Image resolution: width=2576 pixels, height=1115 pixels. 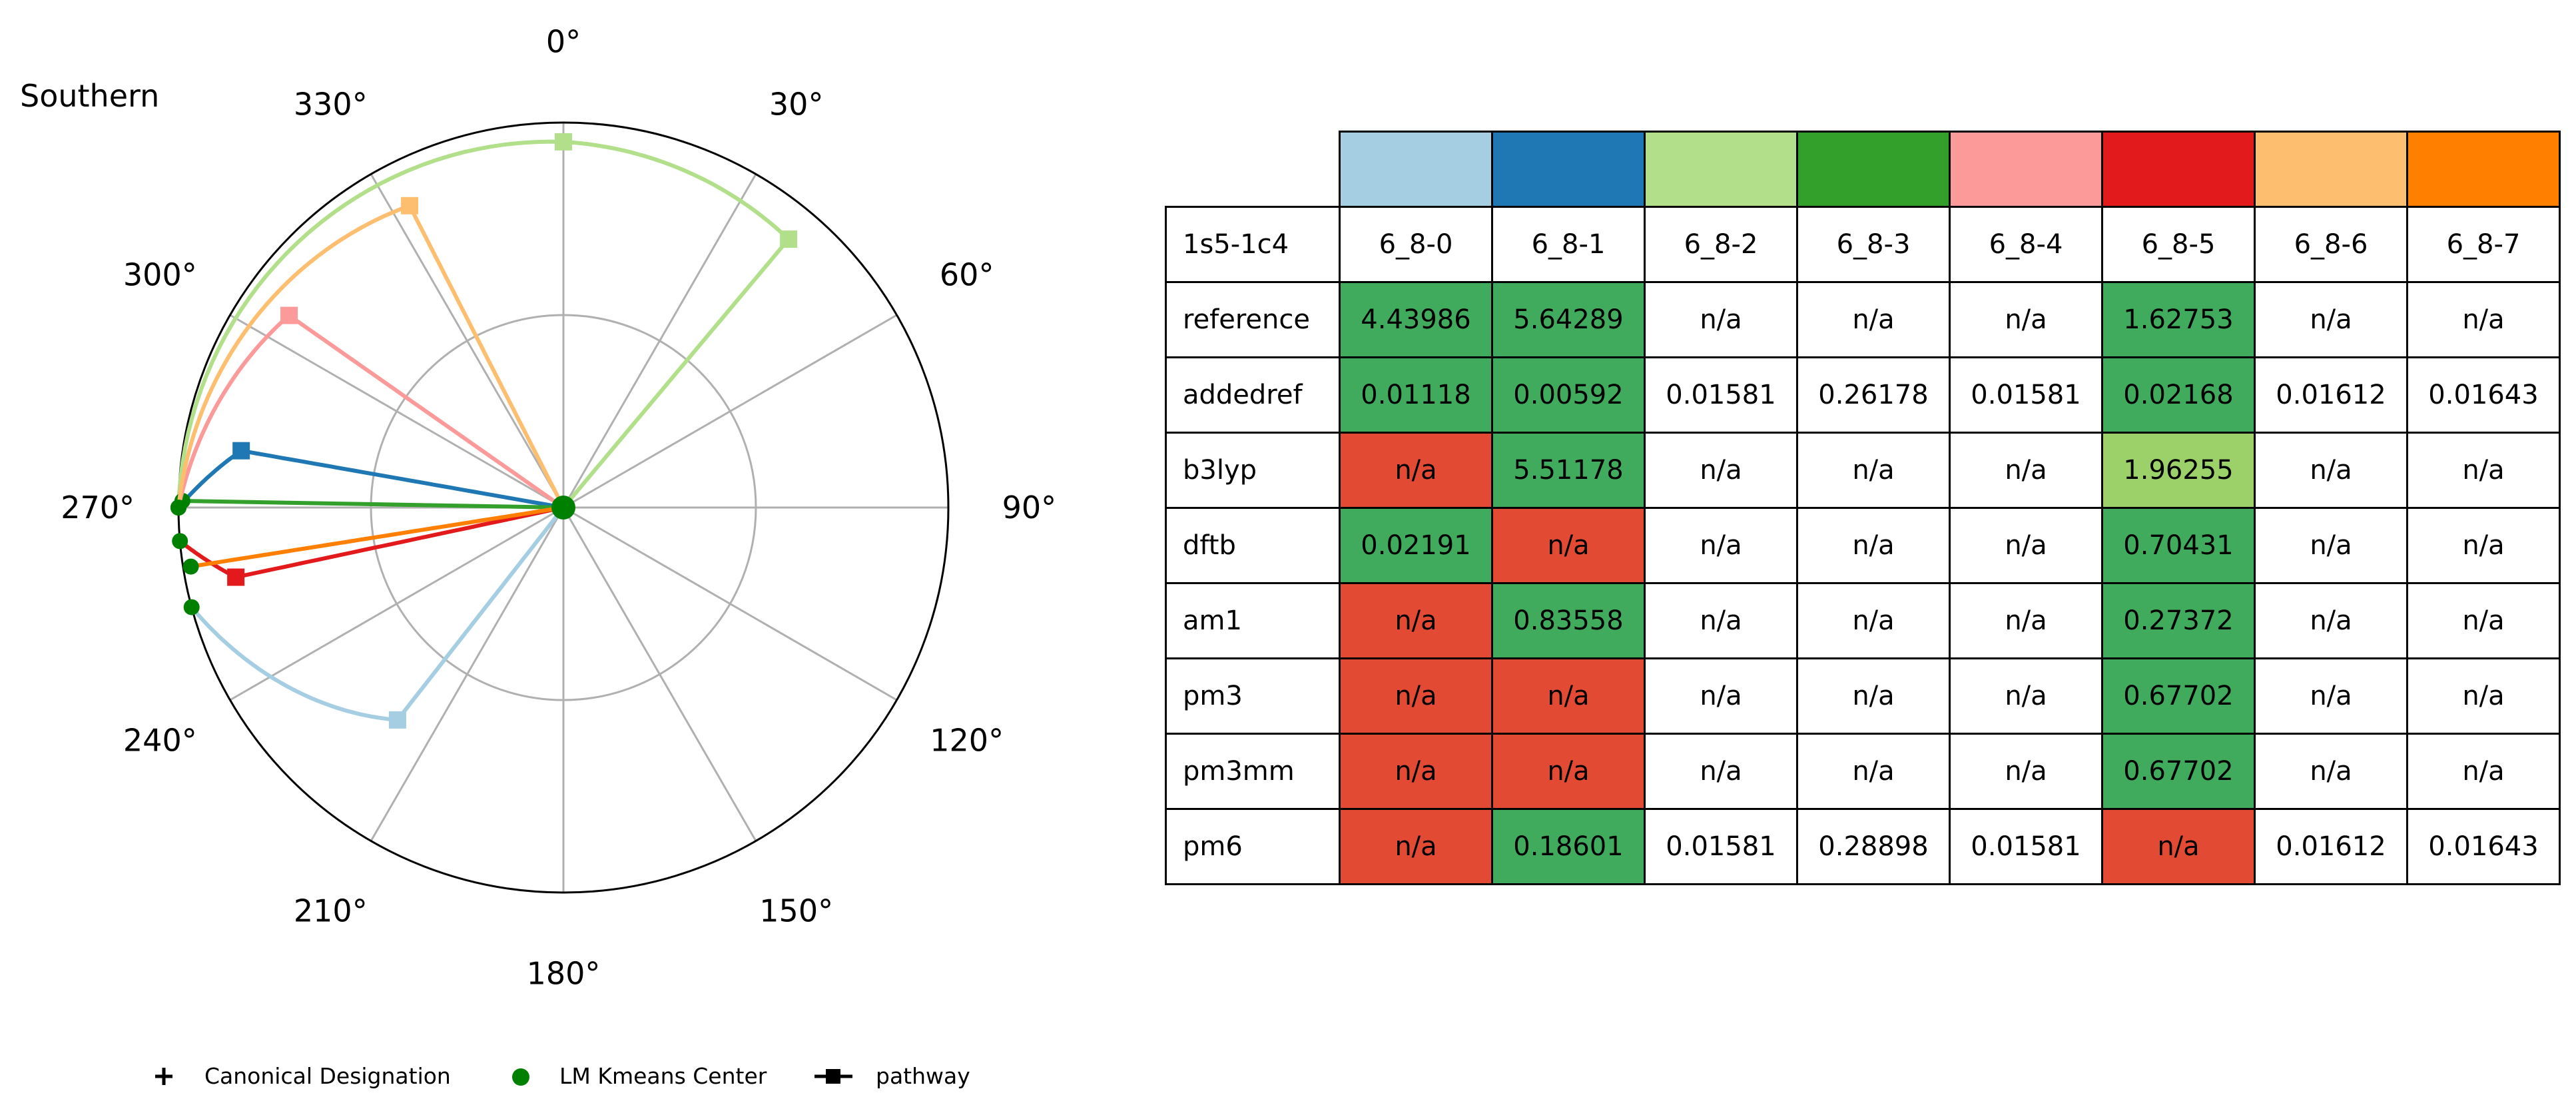 What do you see at coordinates (2178, 245) in the screenshot?
I see `column-header: 6_8-5` at bounding box center [2178, 245].